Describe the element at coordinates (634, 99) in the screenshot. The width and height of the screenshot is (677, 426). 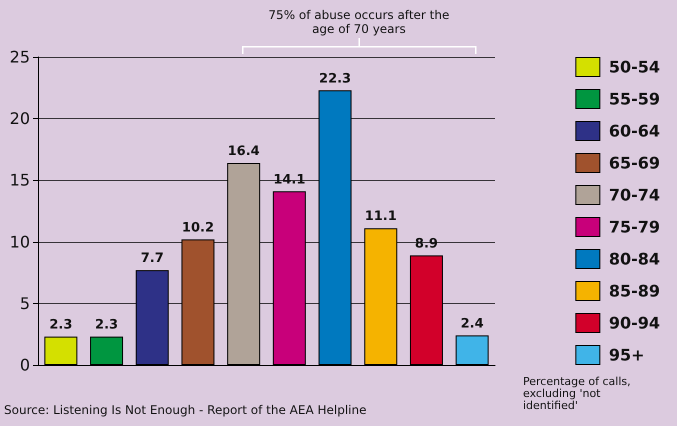
I see `legend-label: 55-59` at that location.